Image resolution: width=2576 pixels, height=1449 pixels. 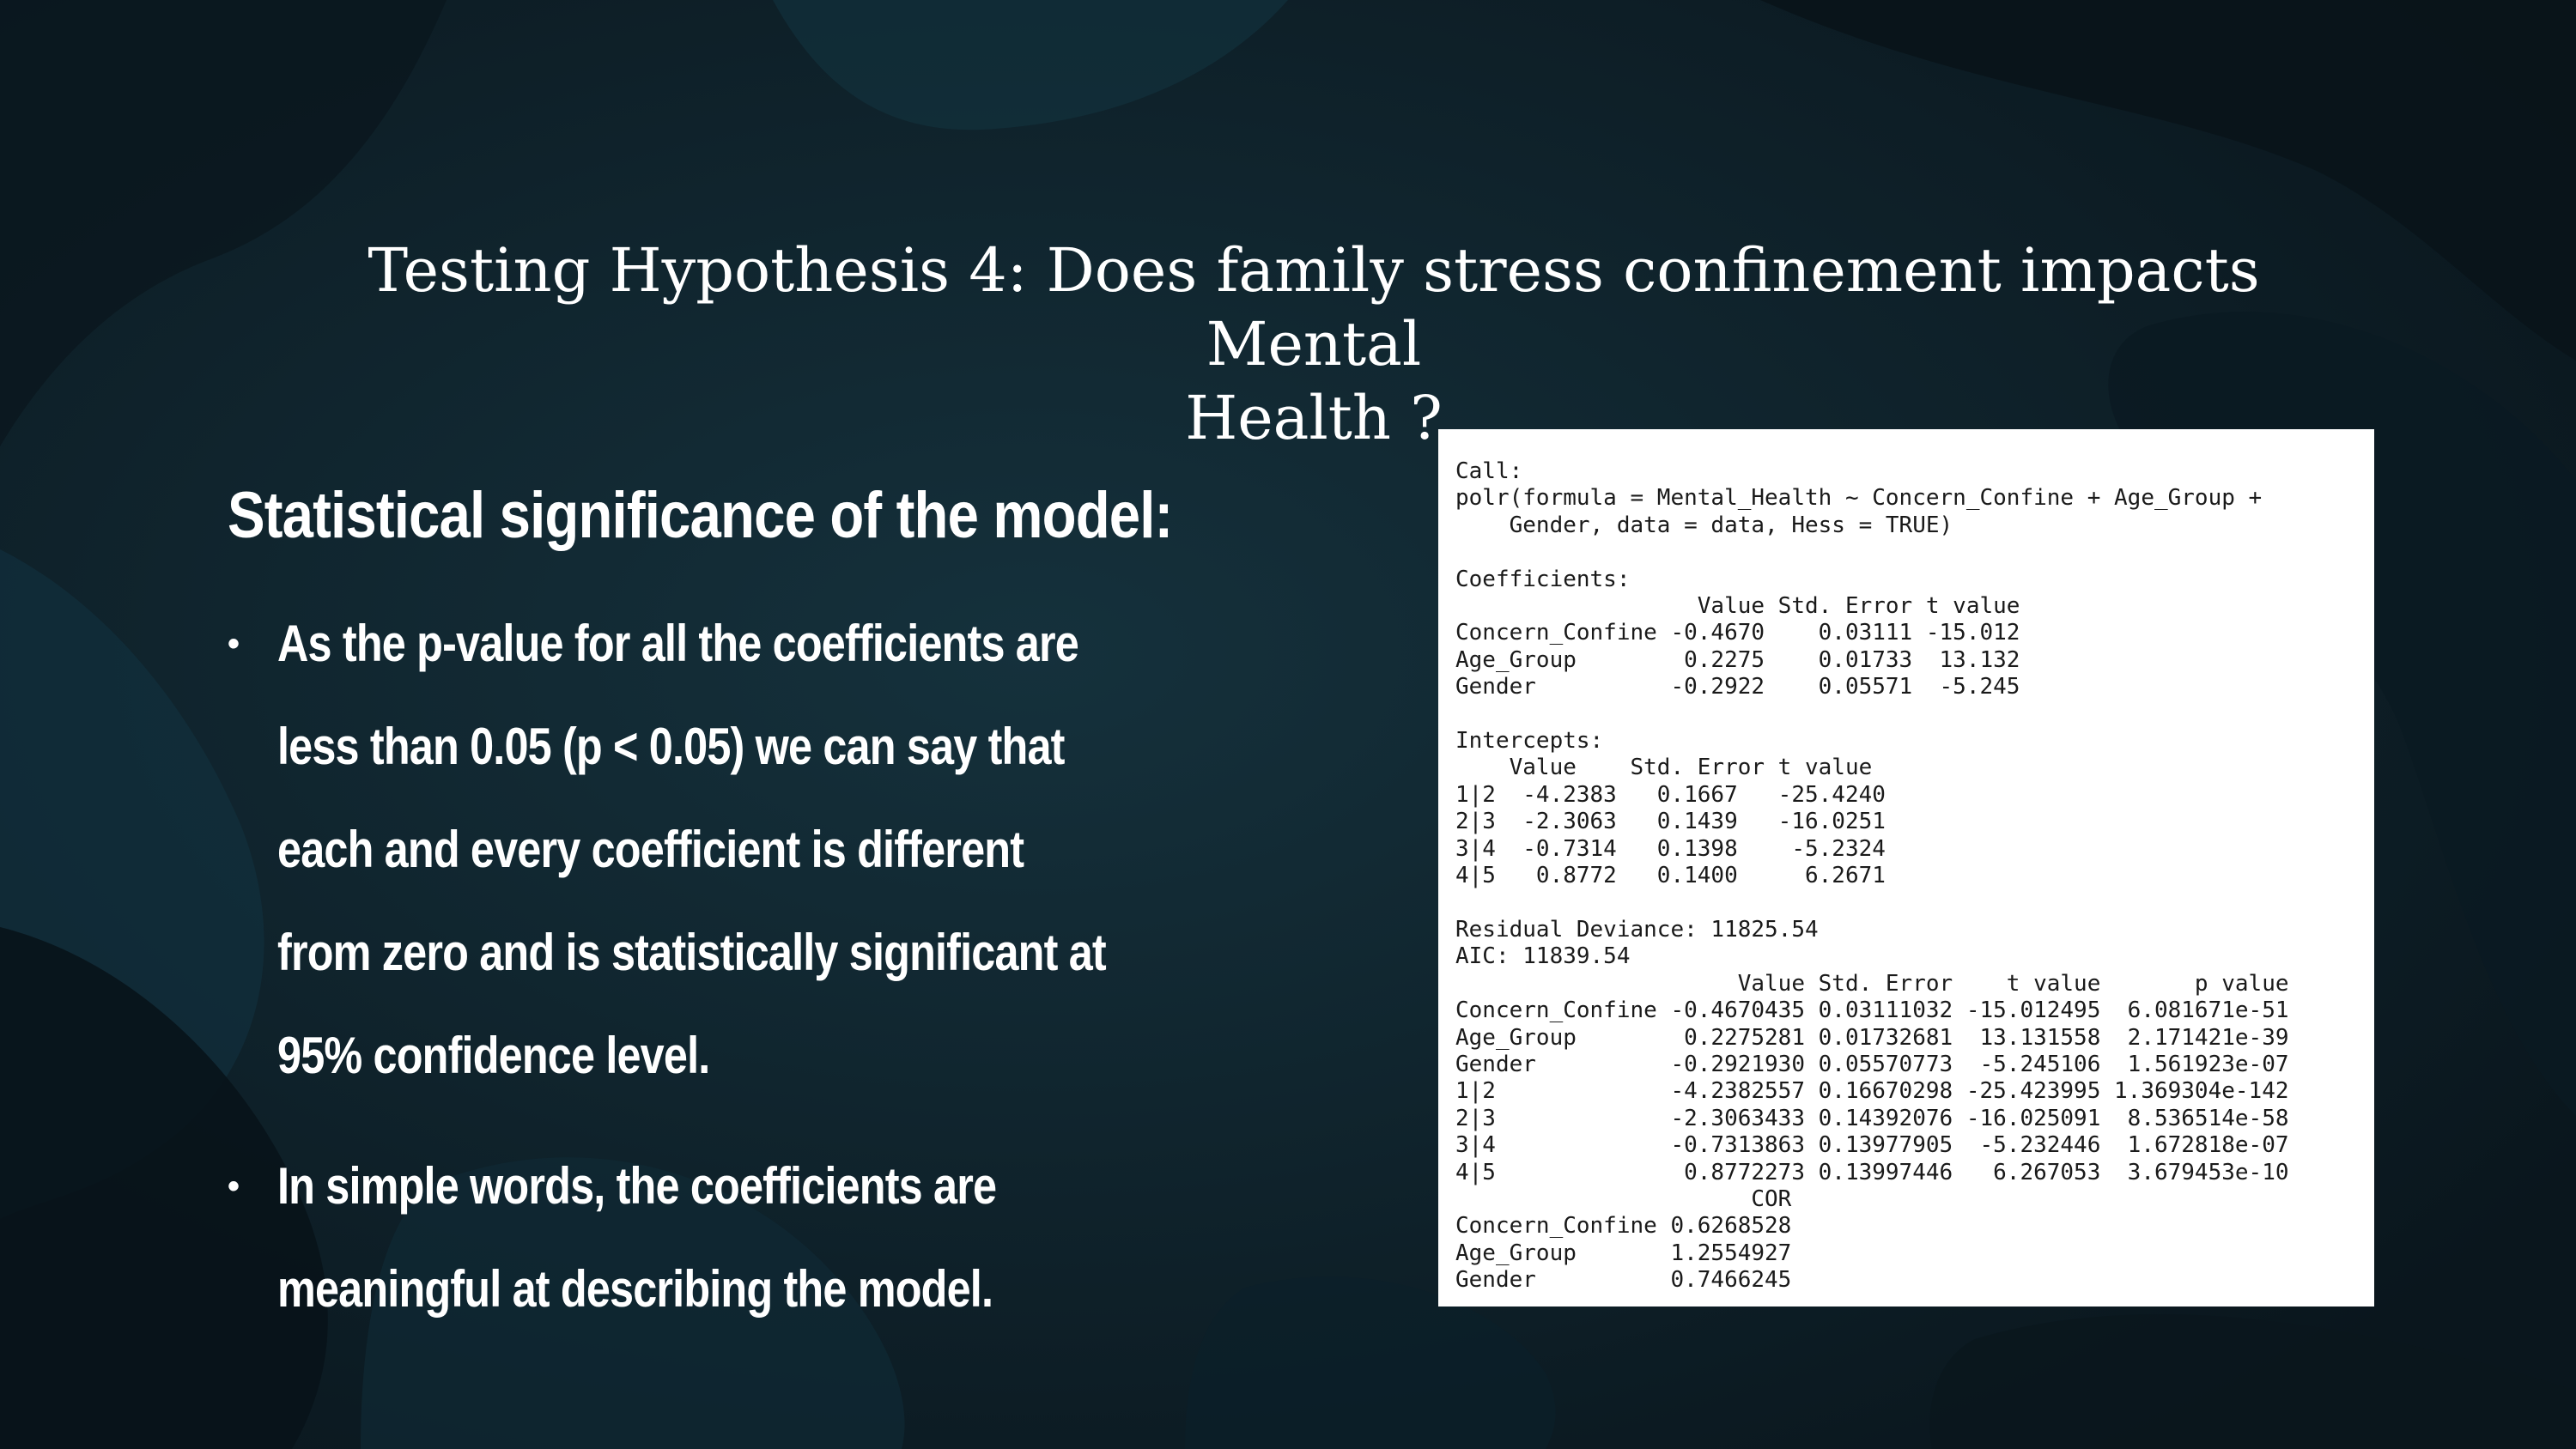 I want to click on section-heading: Statistical significance of the model:, so click(x=700, y=515).